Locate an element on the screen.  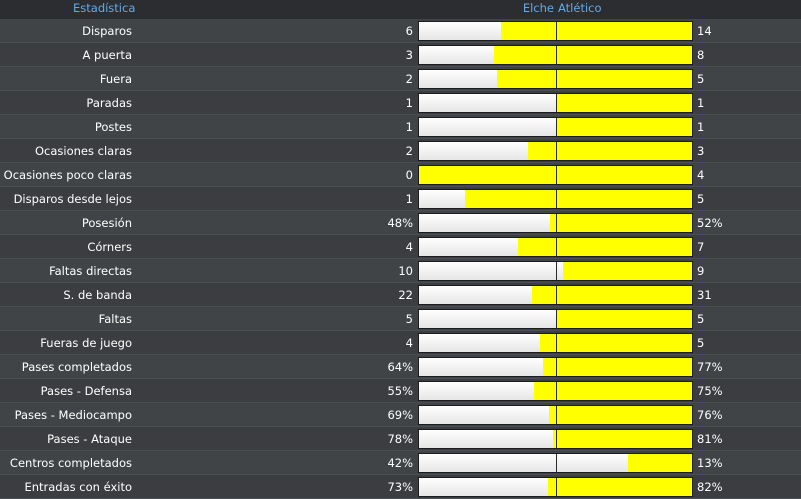
stat-label: A puerta is located at coordinates (107, 55).